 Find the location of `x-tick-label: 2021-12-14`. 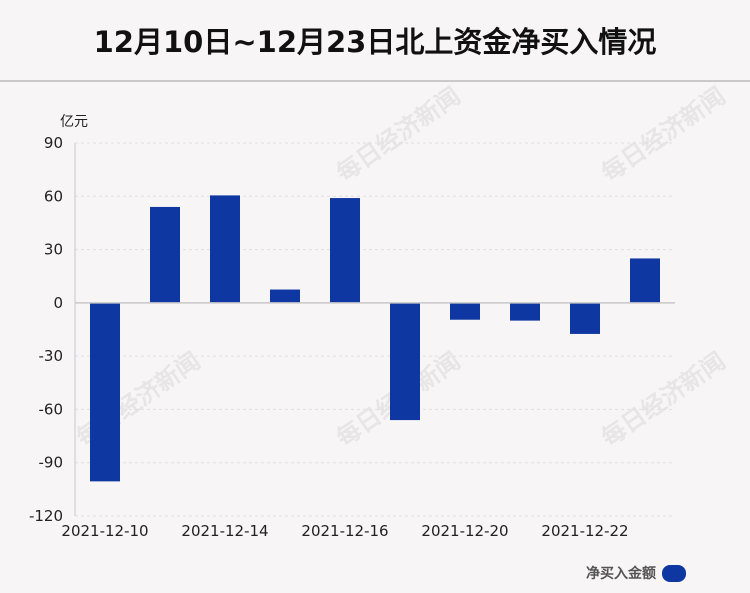

x-tick-label: 2021-12-14 is located at coordinates (224, 531).